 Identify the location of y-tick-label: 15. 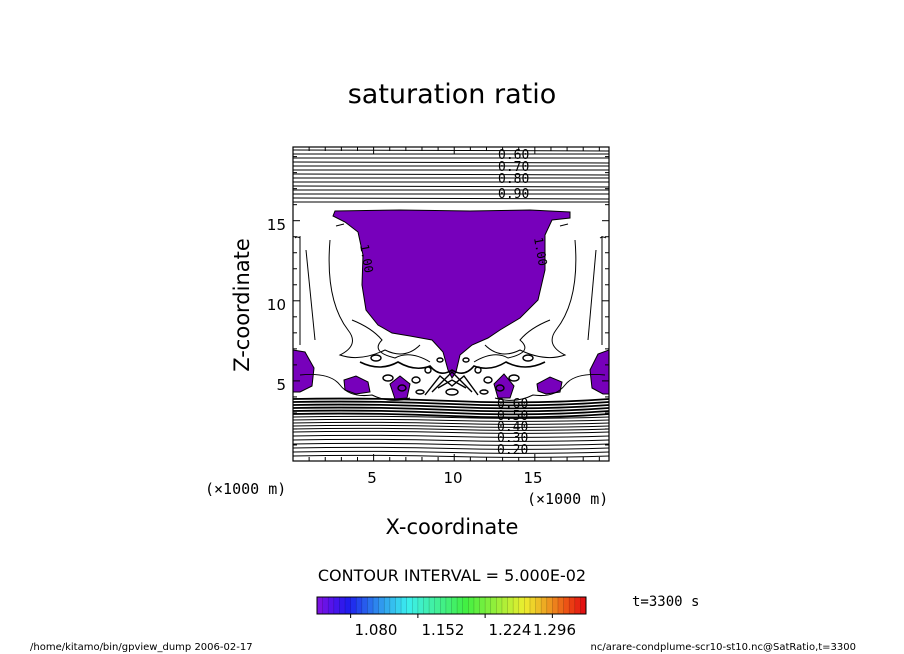
(276, 225).